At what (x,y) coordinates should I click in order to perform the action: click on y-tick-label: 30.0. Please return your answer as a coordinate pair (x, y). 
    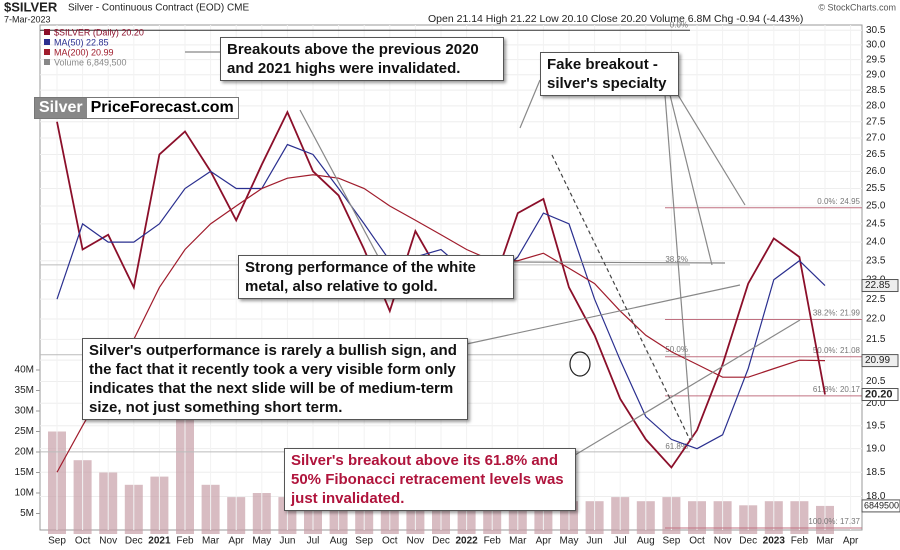
    Looking at the image, I should click on (876, 44).